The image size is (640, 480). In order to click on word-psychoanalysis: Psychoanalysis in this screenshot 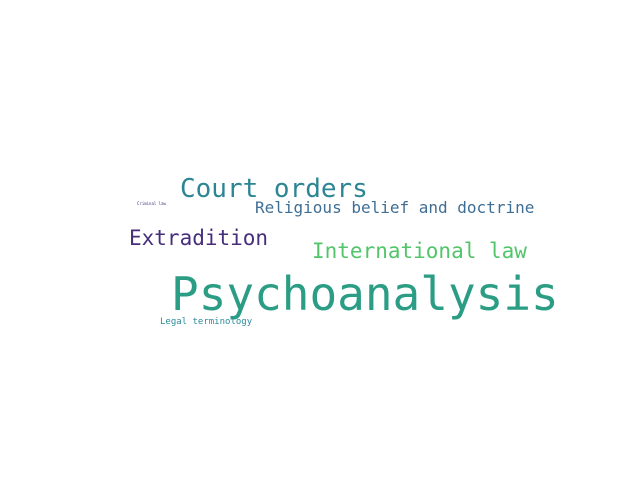, I will do `click(365, 294)`.